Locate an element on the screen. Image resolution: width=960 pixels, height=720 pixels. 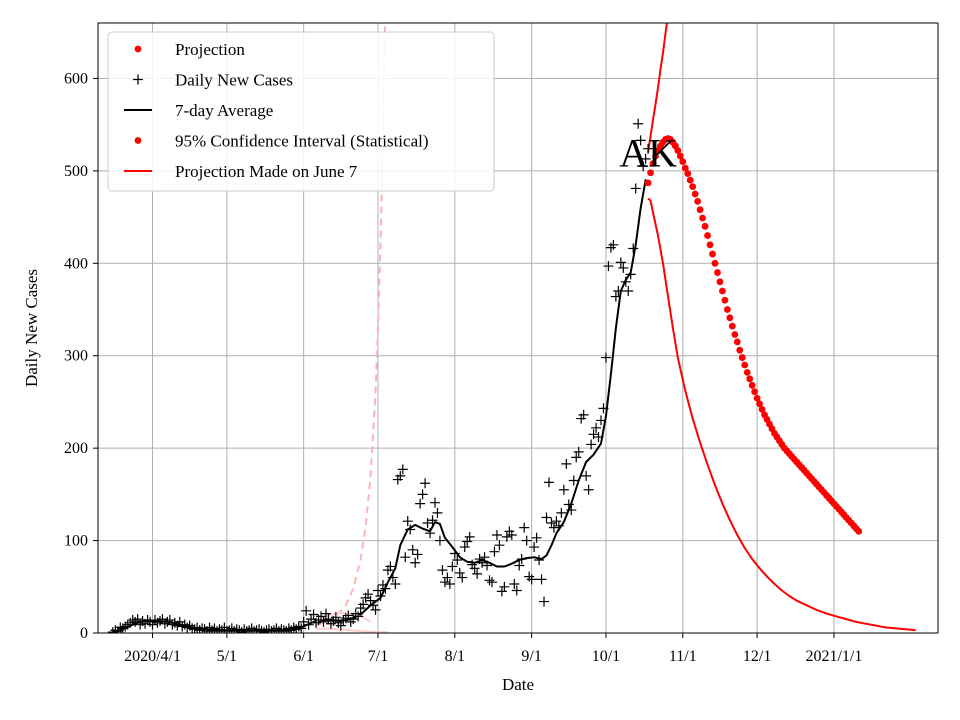
legend-entry-label: Projection is located at coordinates (210, 49).